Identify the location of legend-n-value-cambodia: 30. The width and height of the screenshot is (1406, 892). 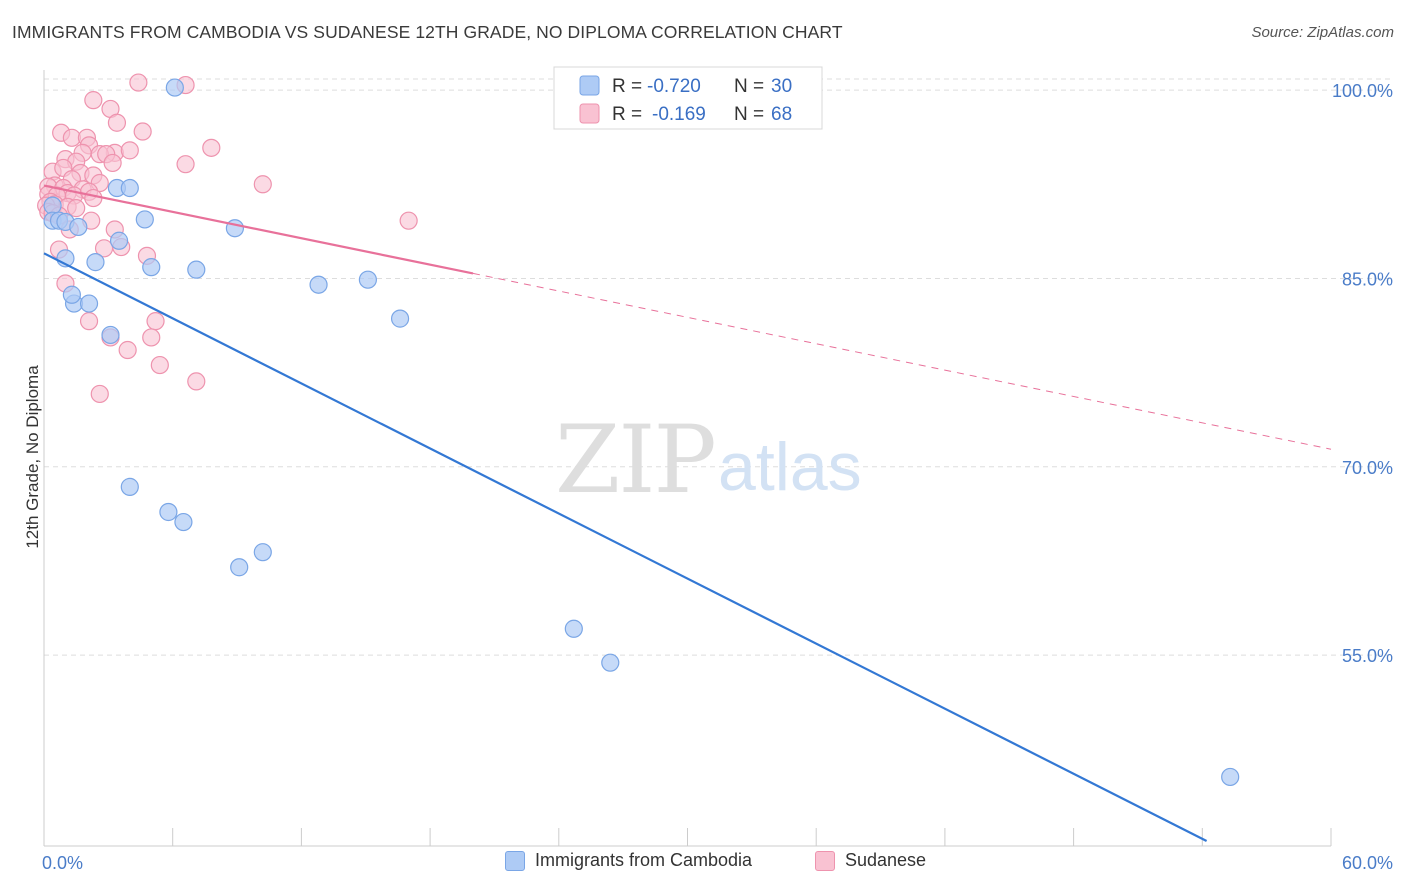
(781, 86).